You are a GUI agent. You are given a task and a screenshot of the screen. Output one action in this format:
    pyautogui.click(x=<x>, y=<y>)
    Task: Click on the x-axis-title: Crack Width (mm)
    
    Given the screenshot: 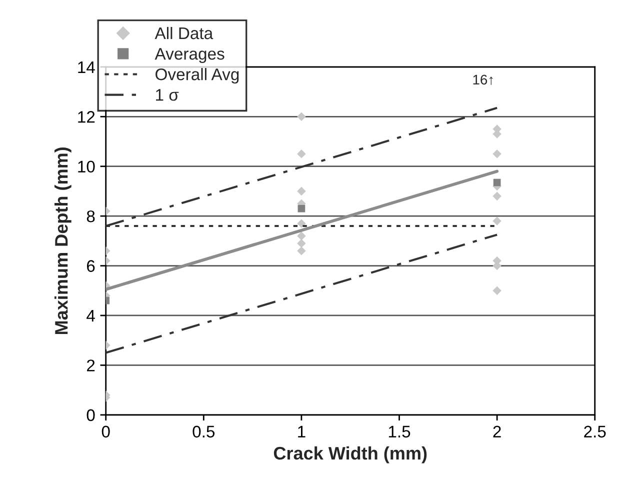 What is the action you would take?
    pyautogui.click(x=350, y=455)
    